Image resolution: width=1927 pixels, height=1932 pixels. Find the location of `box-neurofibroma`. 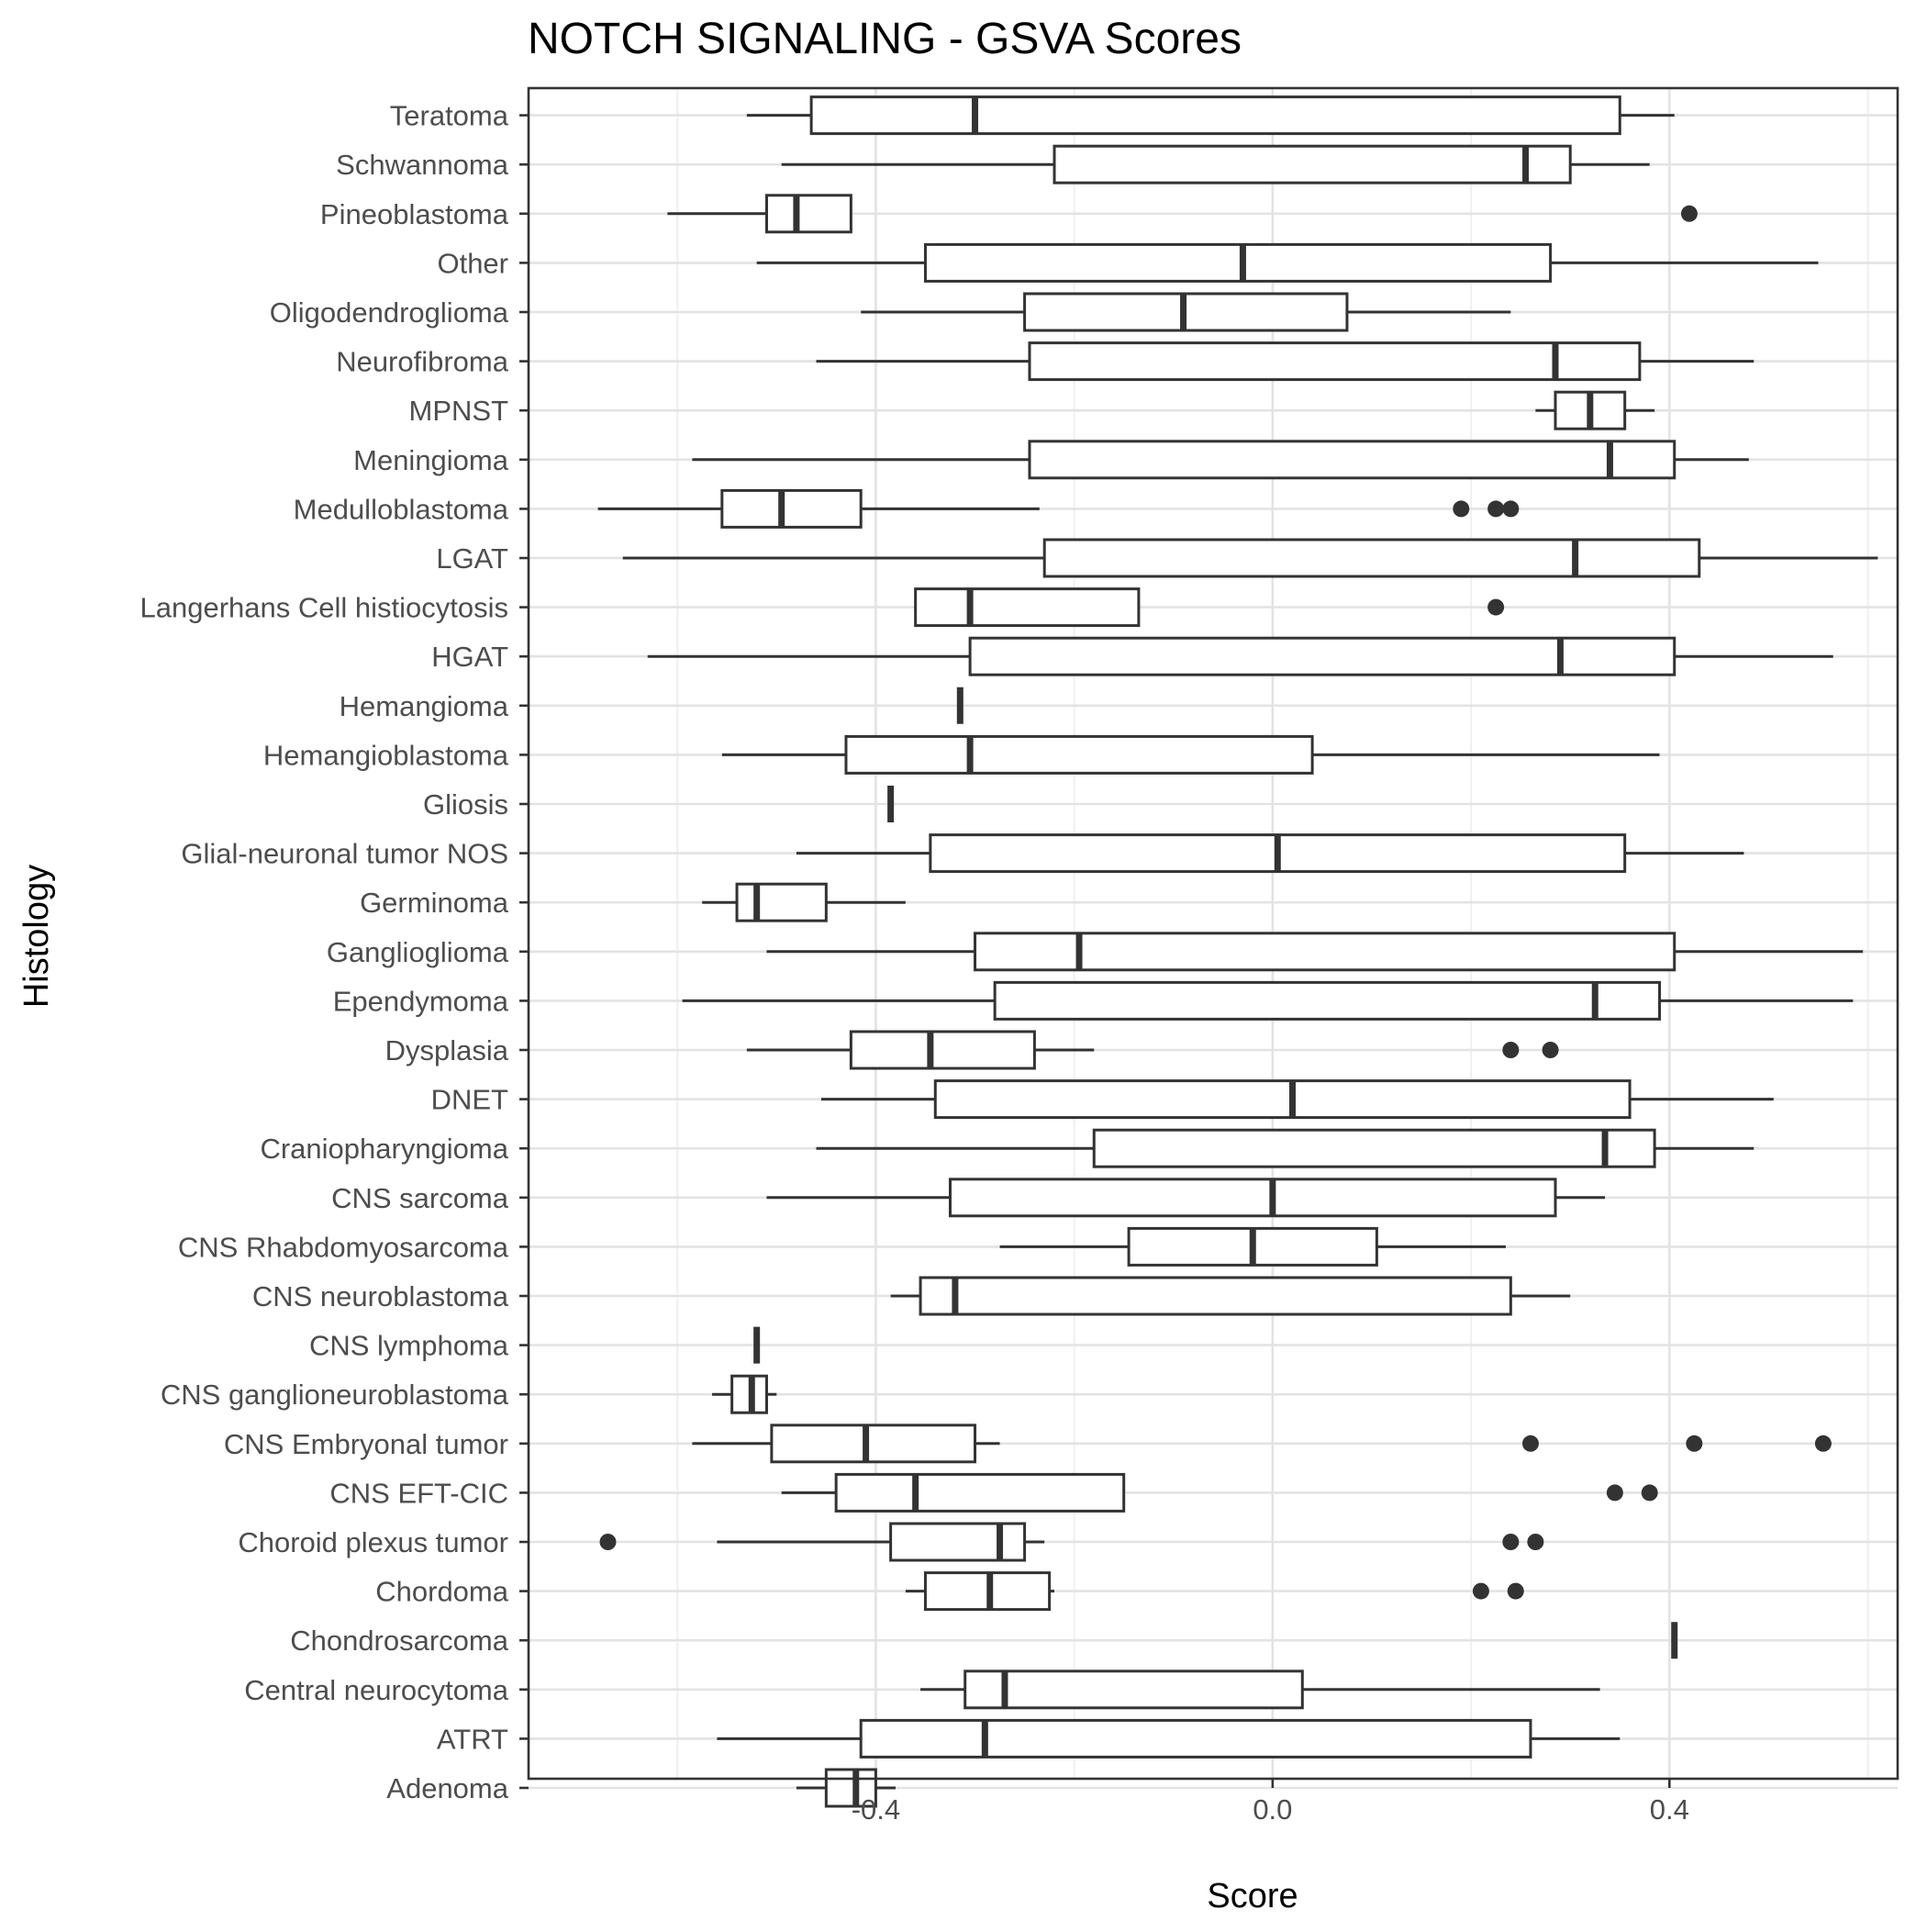

box-neurofibroma is located at coordinates (1285, 361).